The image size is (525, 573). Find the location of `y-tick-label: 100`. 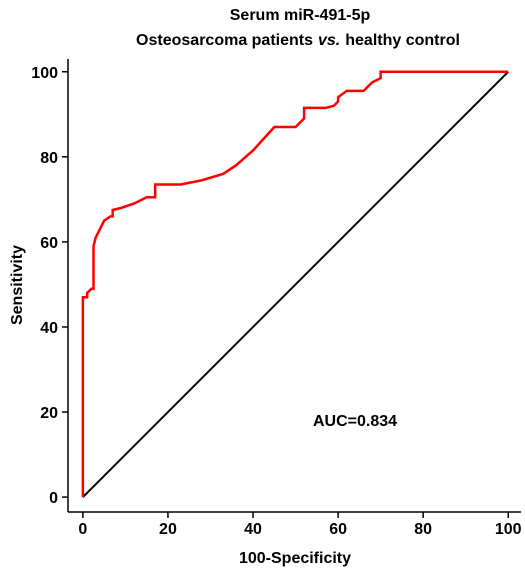

y-tick-label: 100 is located at coordinates (44, 73).